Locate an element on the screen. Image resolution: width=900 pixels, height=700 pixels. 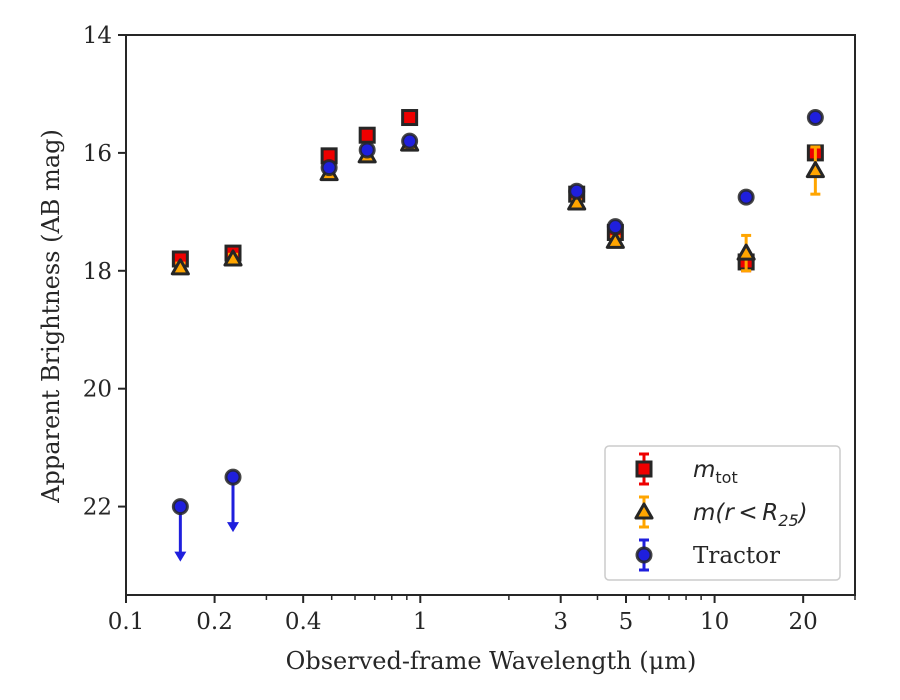
legend-box is located at coordinates (722, 513).